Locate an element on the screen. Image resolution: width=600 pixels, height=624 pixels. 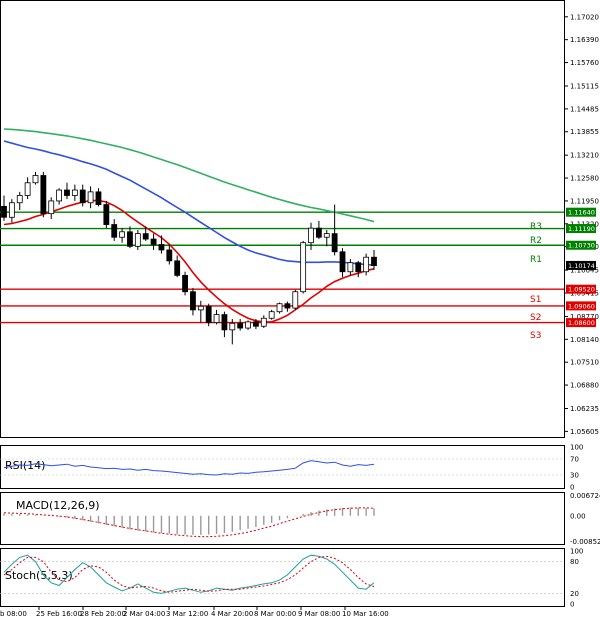
price-tick-label: 1.15760 is located at coordinates (584, 63).